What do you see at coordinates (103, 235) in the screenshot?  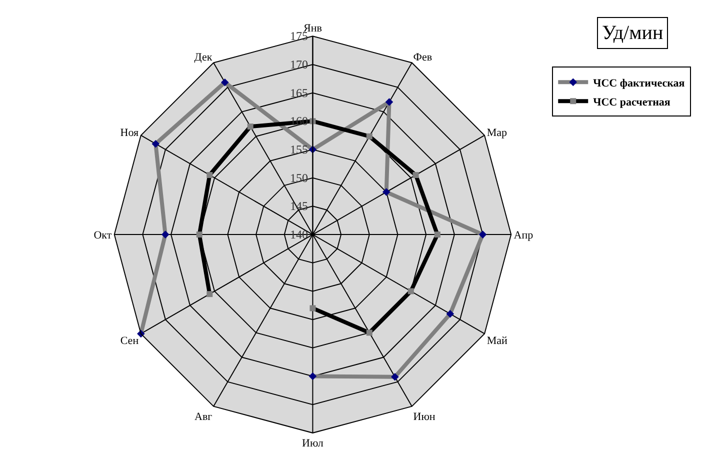 I see `spoke-label: Окт` at bounding box center [103, 235].